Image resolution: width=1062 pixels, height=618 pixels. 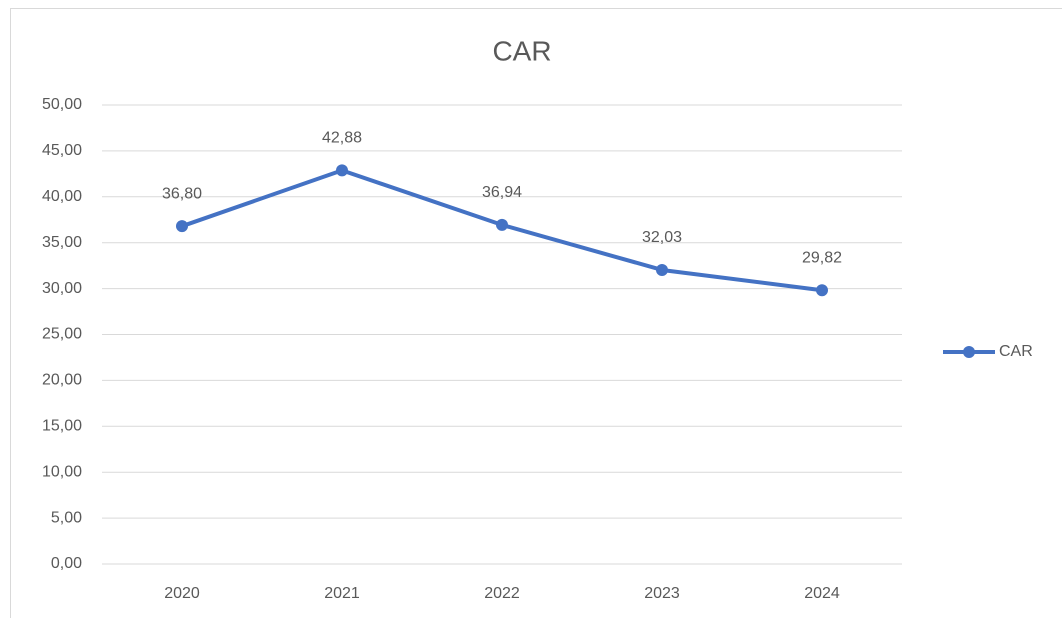 I want to click on chart-title: CAR, so click(x=521, y=50).